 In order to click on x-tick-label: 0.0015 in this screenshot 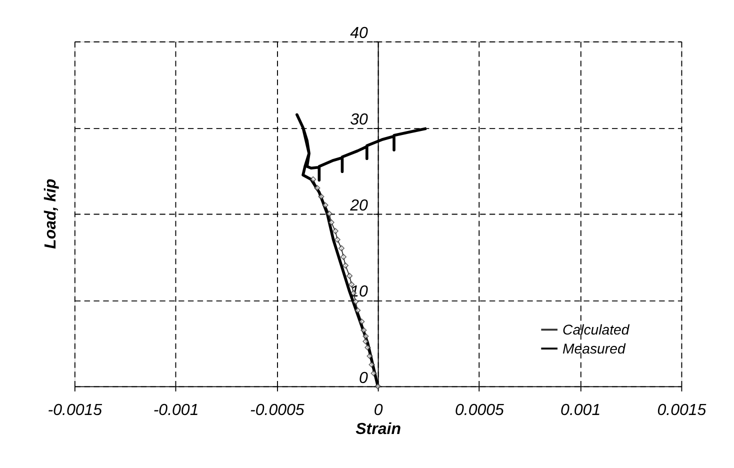, I will do `click(681, 410)`.